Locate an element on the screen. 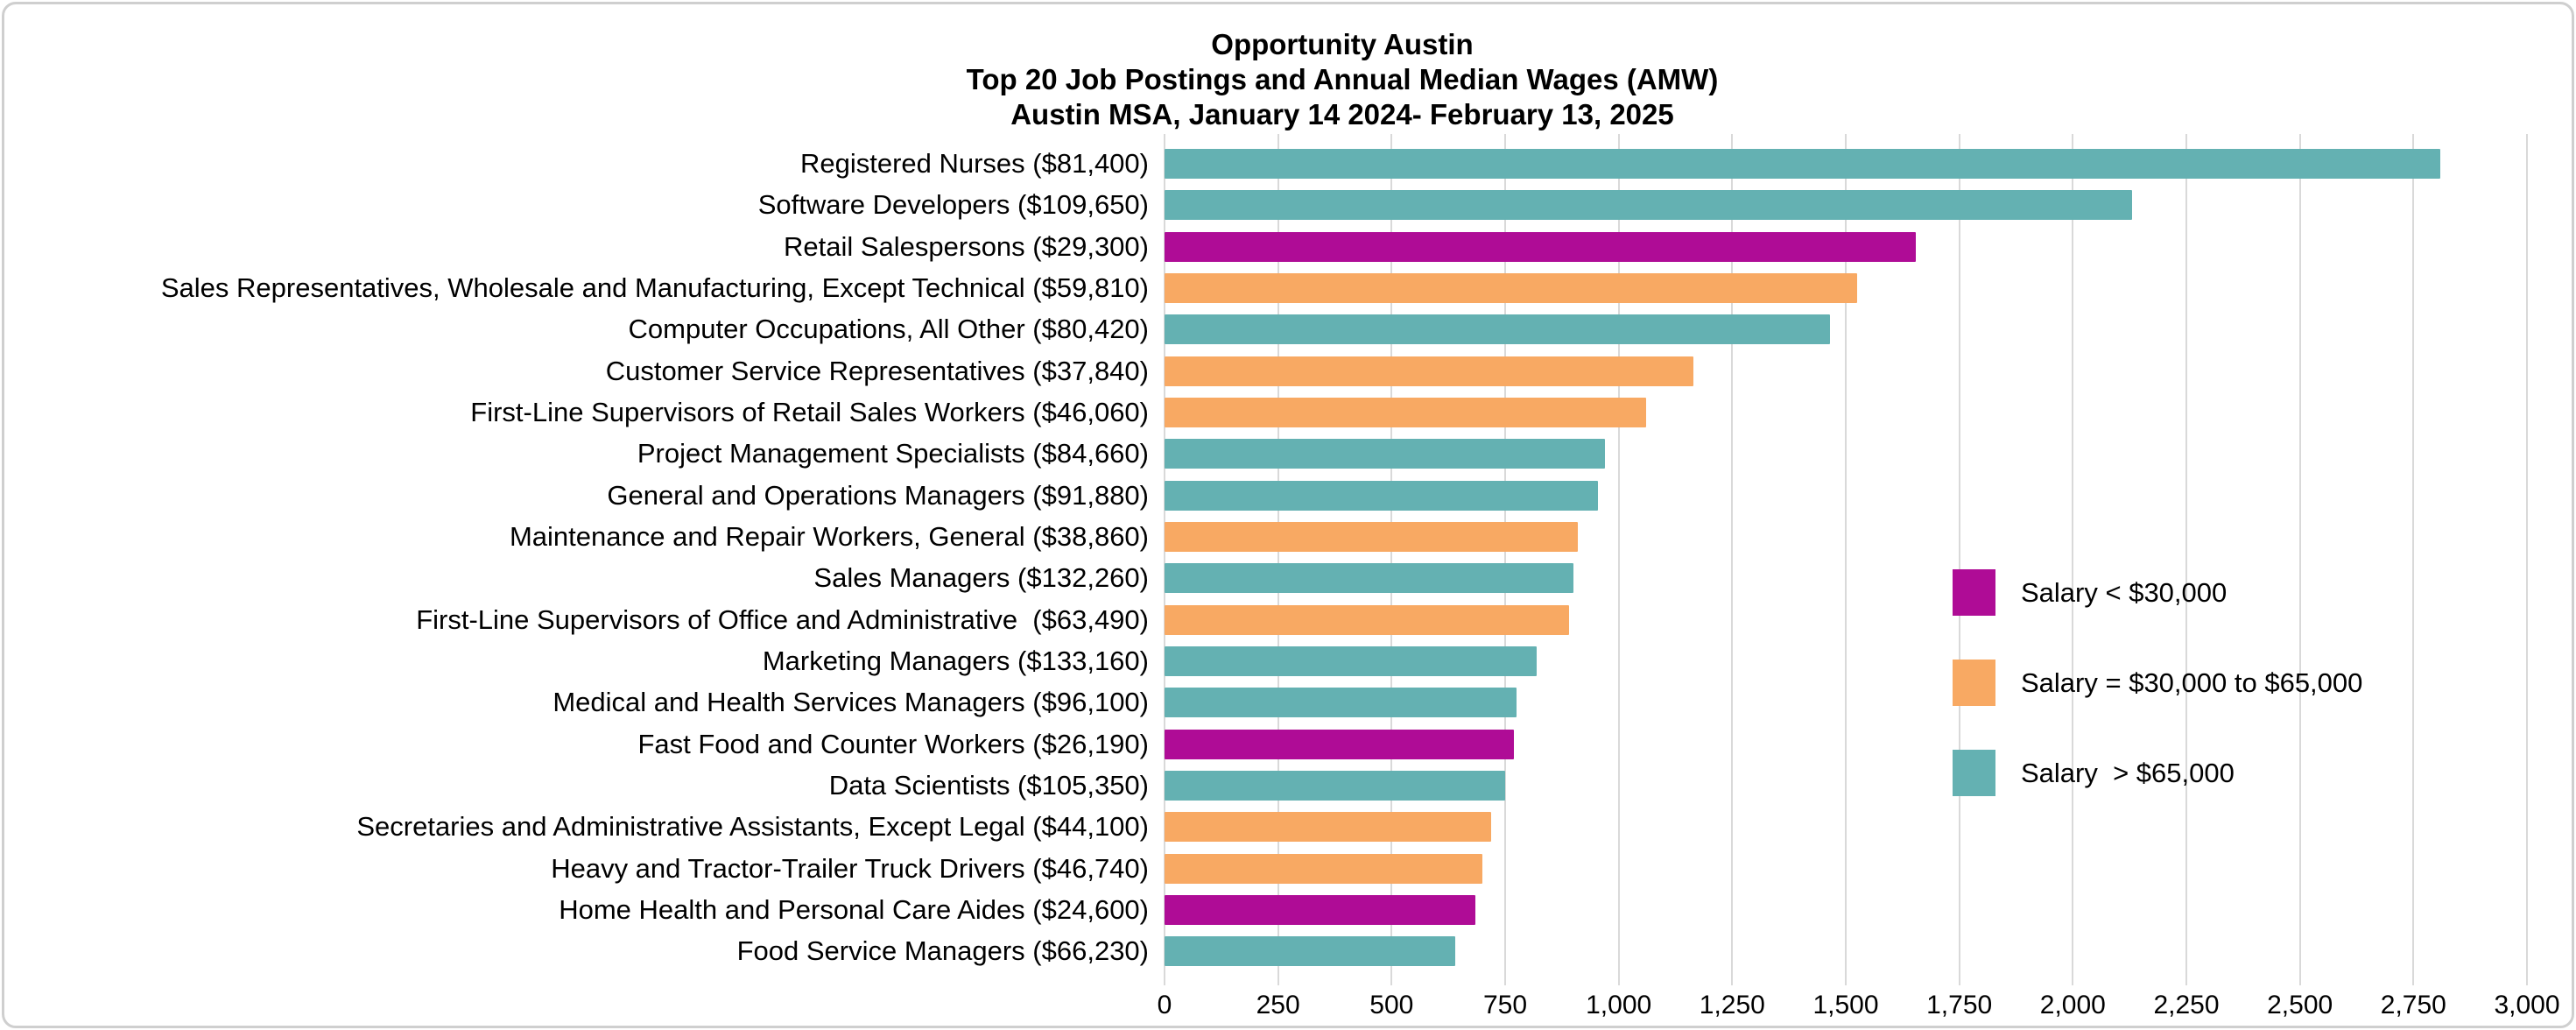 Image resolution: width=2576 pixels, height=1030 pixels. category-label-11: Sales Managers ($132,260) is located at coordinates (981, 578).